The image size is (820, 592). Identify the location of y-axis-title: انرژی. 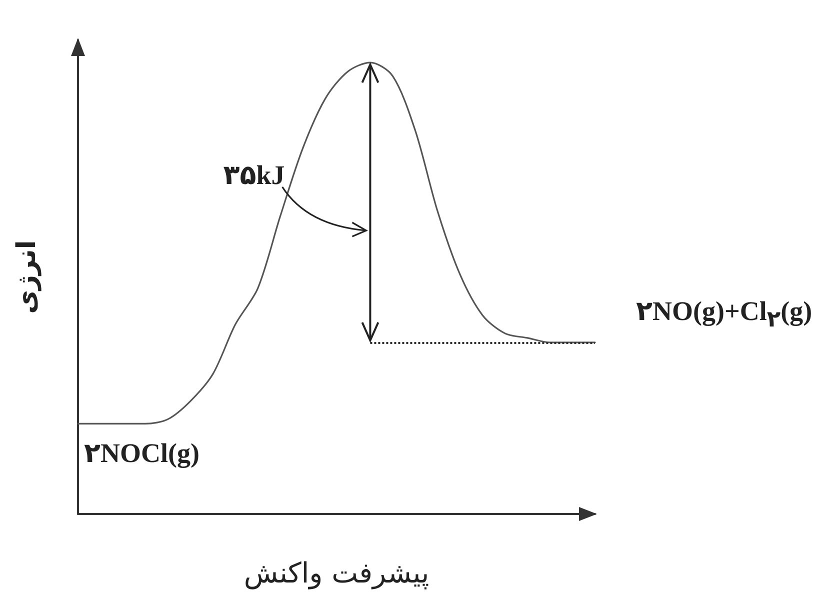
(27, 277).